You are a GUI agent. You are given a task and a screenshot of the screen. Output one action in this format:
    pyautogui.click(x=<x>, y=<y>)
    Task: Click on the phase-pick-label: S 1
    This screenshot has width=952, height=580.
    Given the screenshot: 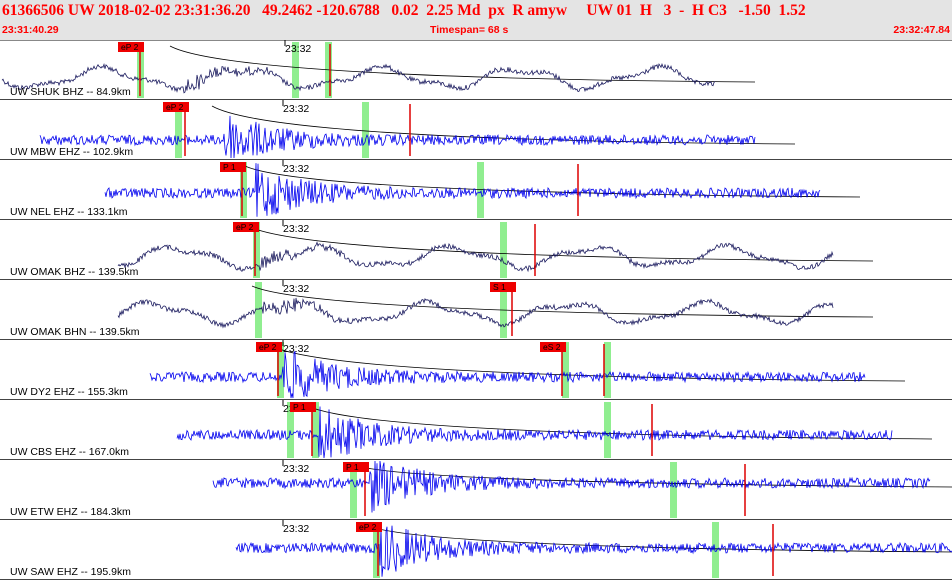 What is the action you would take?
    pyautogui.click(x=499, y=287)
    